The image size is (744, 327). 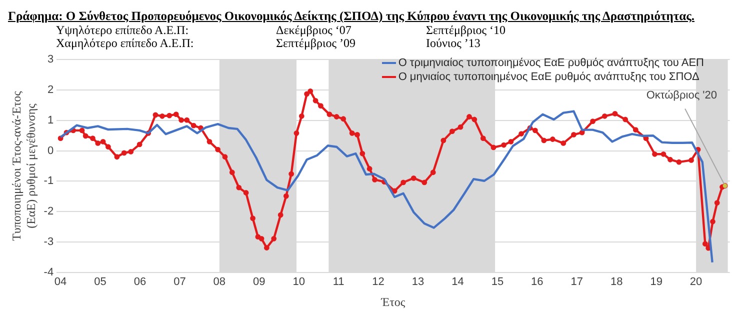 What do you see at coordinates (577, 282) in the screenshot?
I see `x-tick-label: 17` at bounding box center [577, 282].